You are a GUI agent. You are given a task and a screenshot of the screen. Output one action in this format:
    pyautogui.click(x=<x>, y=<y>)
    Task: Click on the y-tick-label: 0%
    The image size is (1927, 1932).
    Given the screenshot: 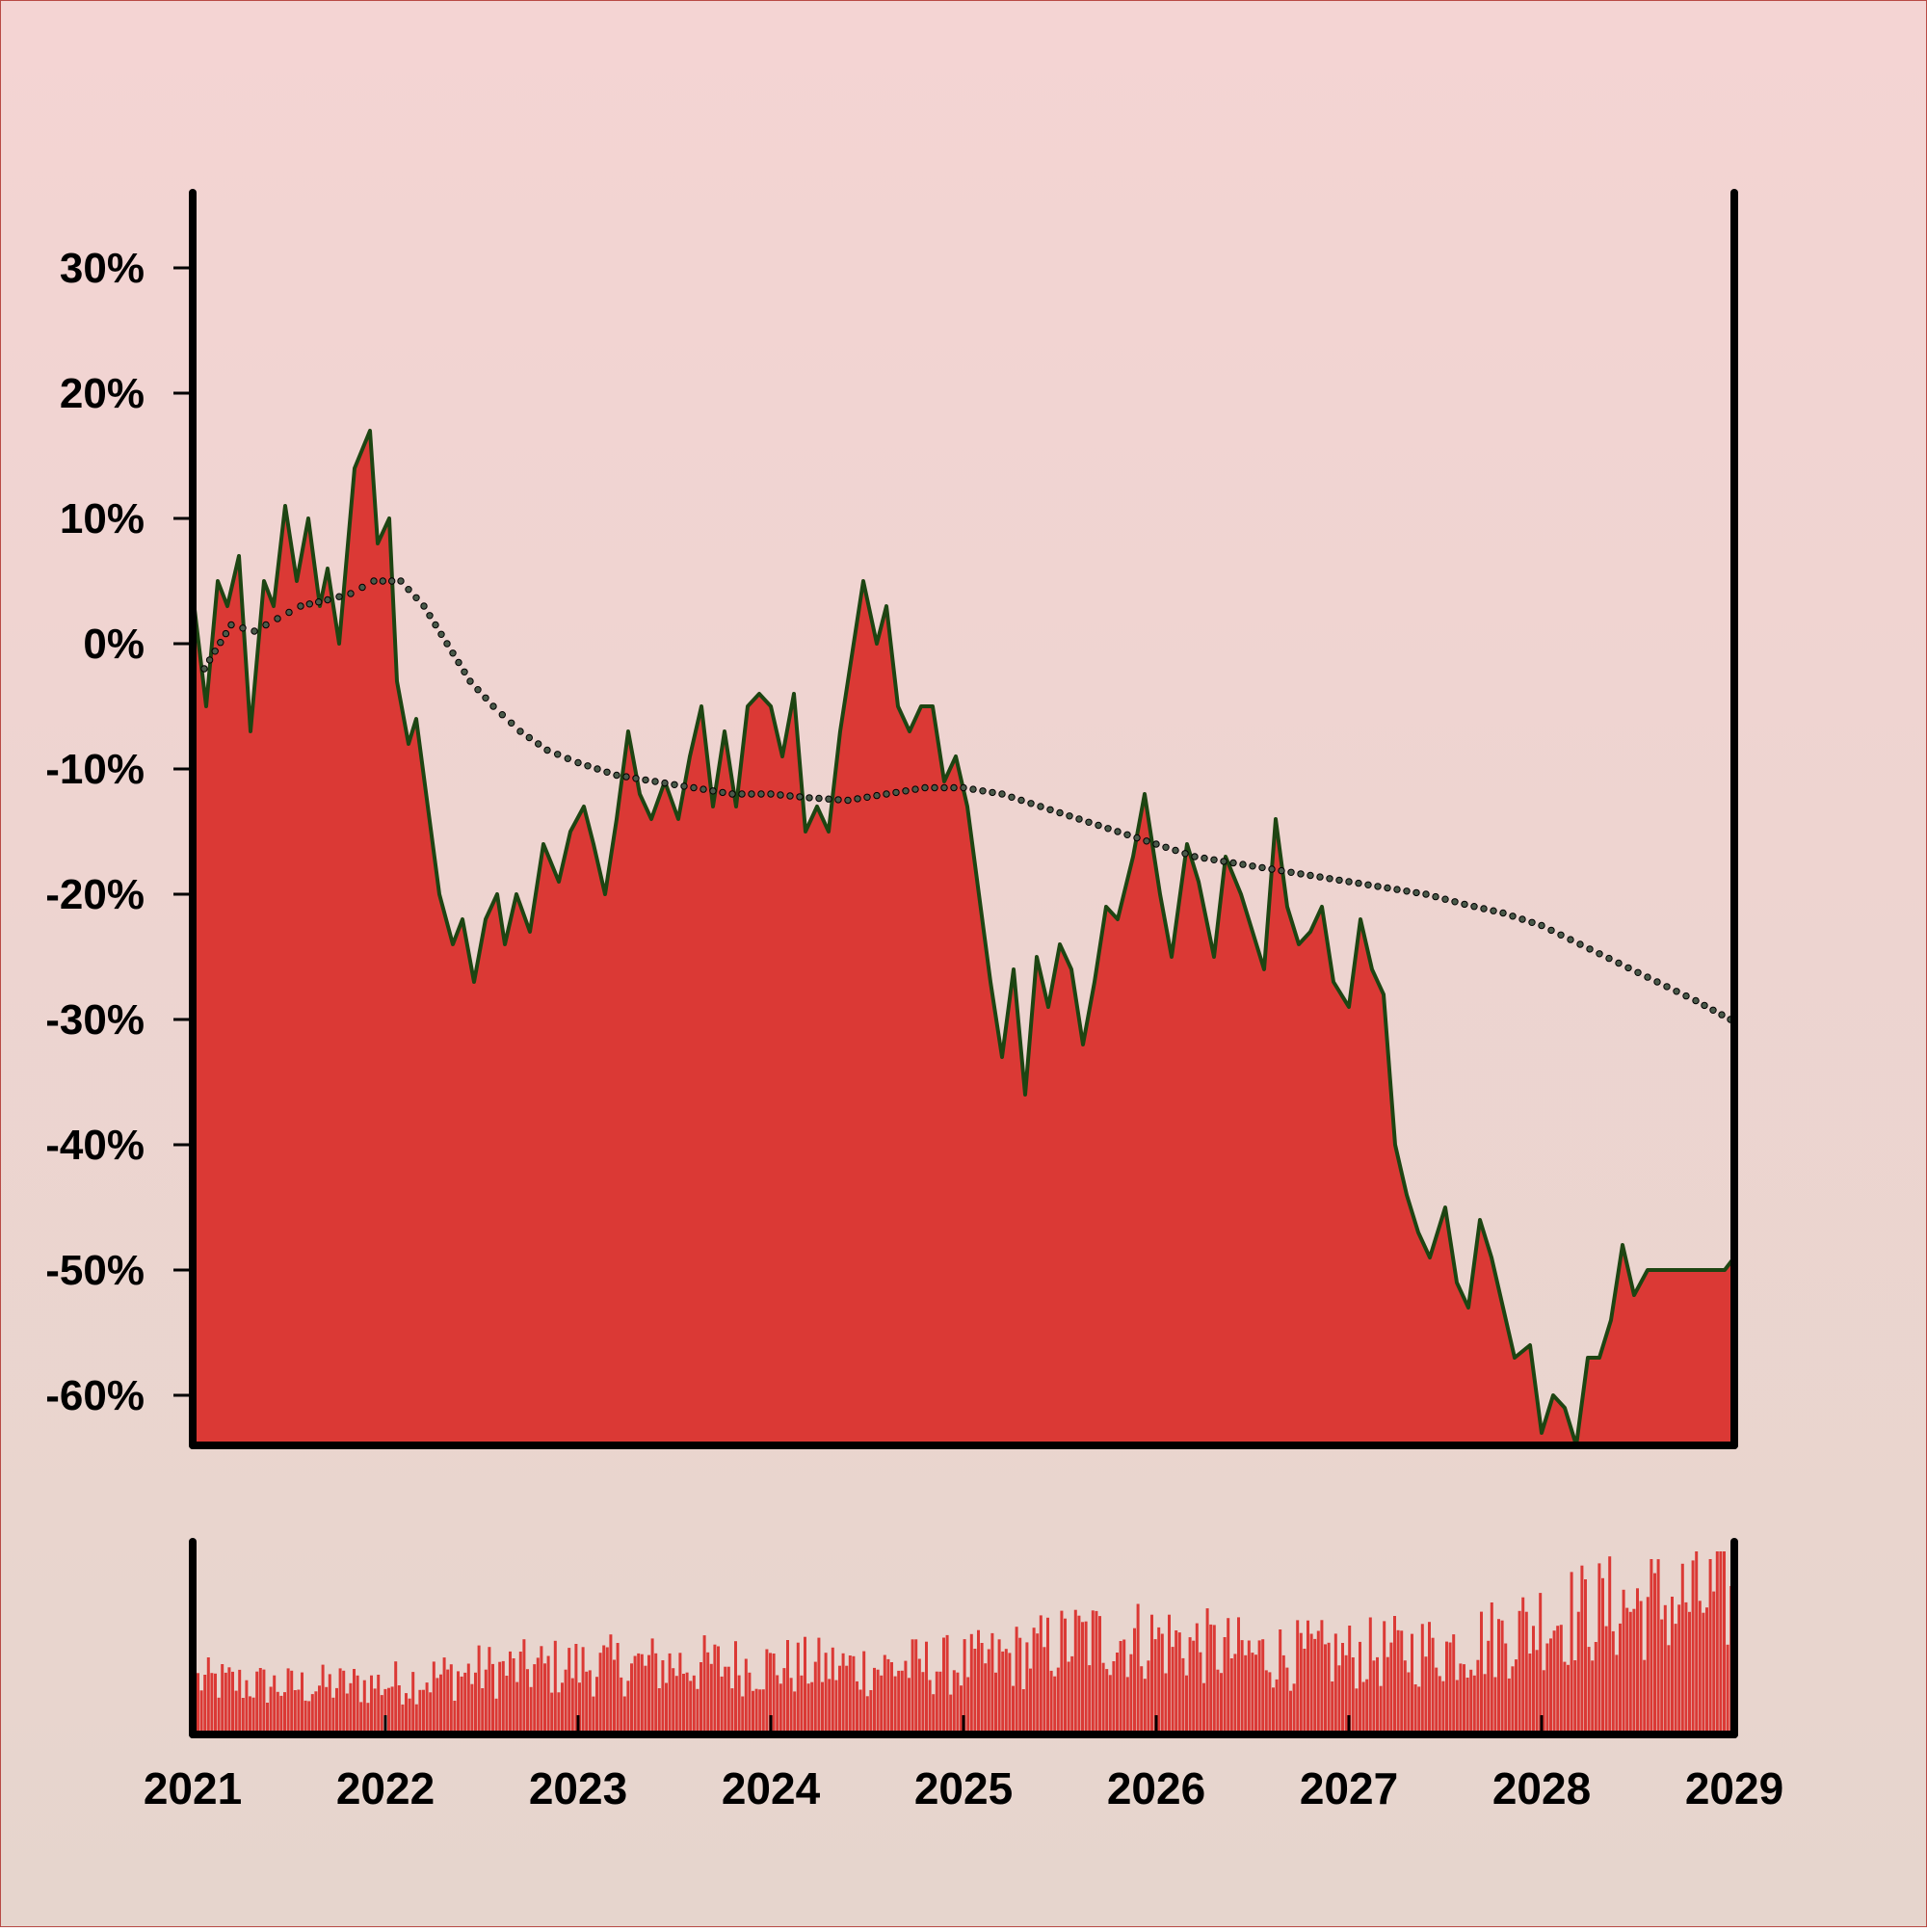 What is the action you would take?
    pyautogui.click(x=114, y=644)
    